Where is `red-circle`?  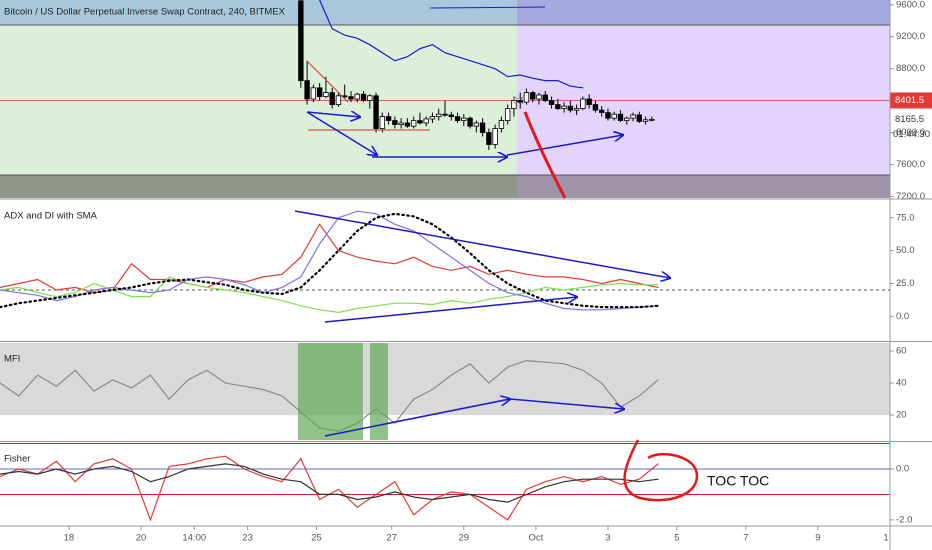 red-circle is located at coordinates (661, 470).